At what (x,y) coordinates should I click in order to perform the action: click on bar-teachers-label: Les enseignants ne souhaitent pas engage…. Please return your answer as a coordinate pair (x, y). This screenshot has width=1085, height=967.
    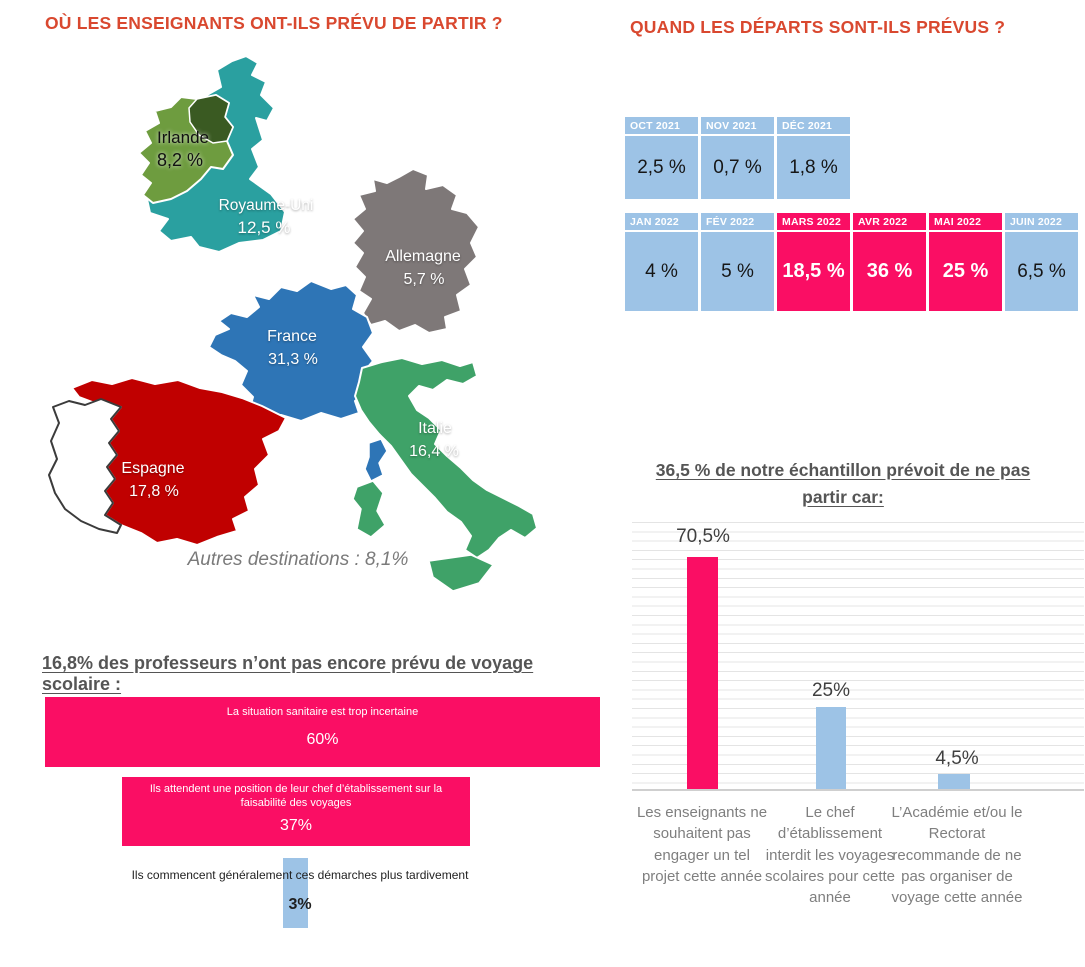
    Looking at the image, I should click on (702, 844).